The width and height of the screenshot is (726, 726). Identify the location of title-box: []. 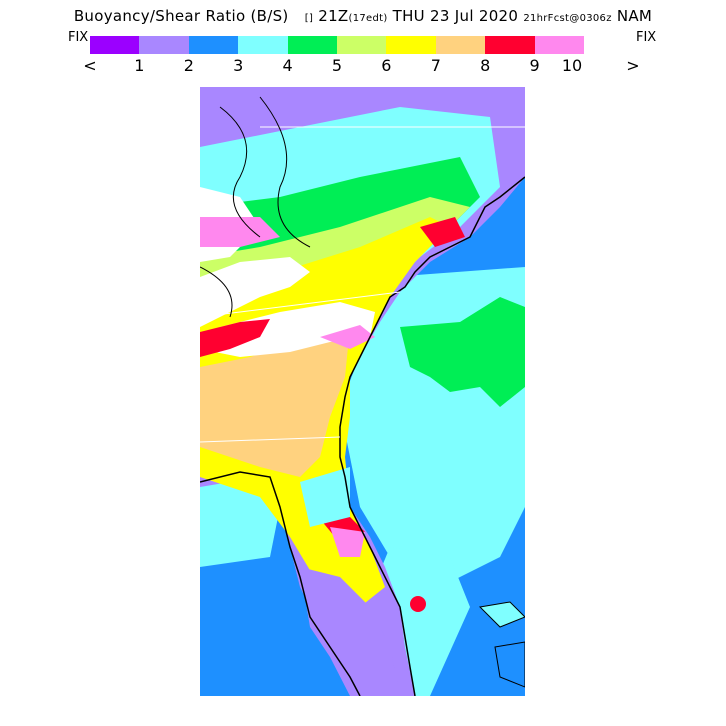
(309, 18).